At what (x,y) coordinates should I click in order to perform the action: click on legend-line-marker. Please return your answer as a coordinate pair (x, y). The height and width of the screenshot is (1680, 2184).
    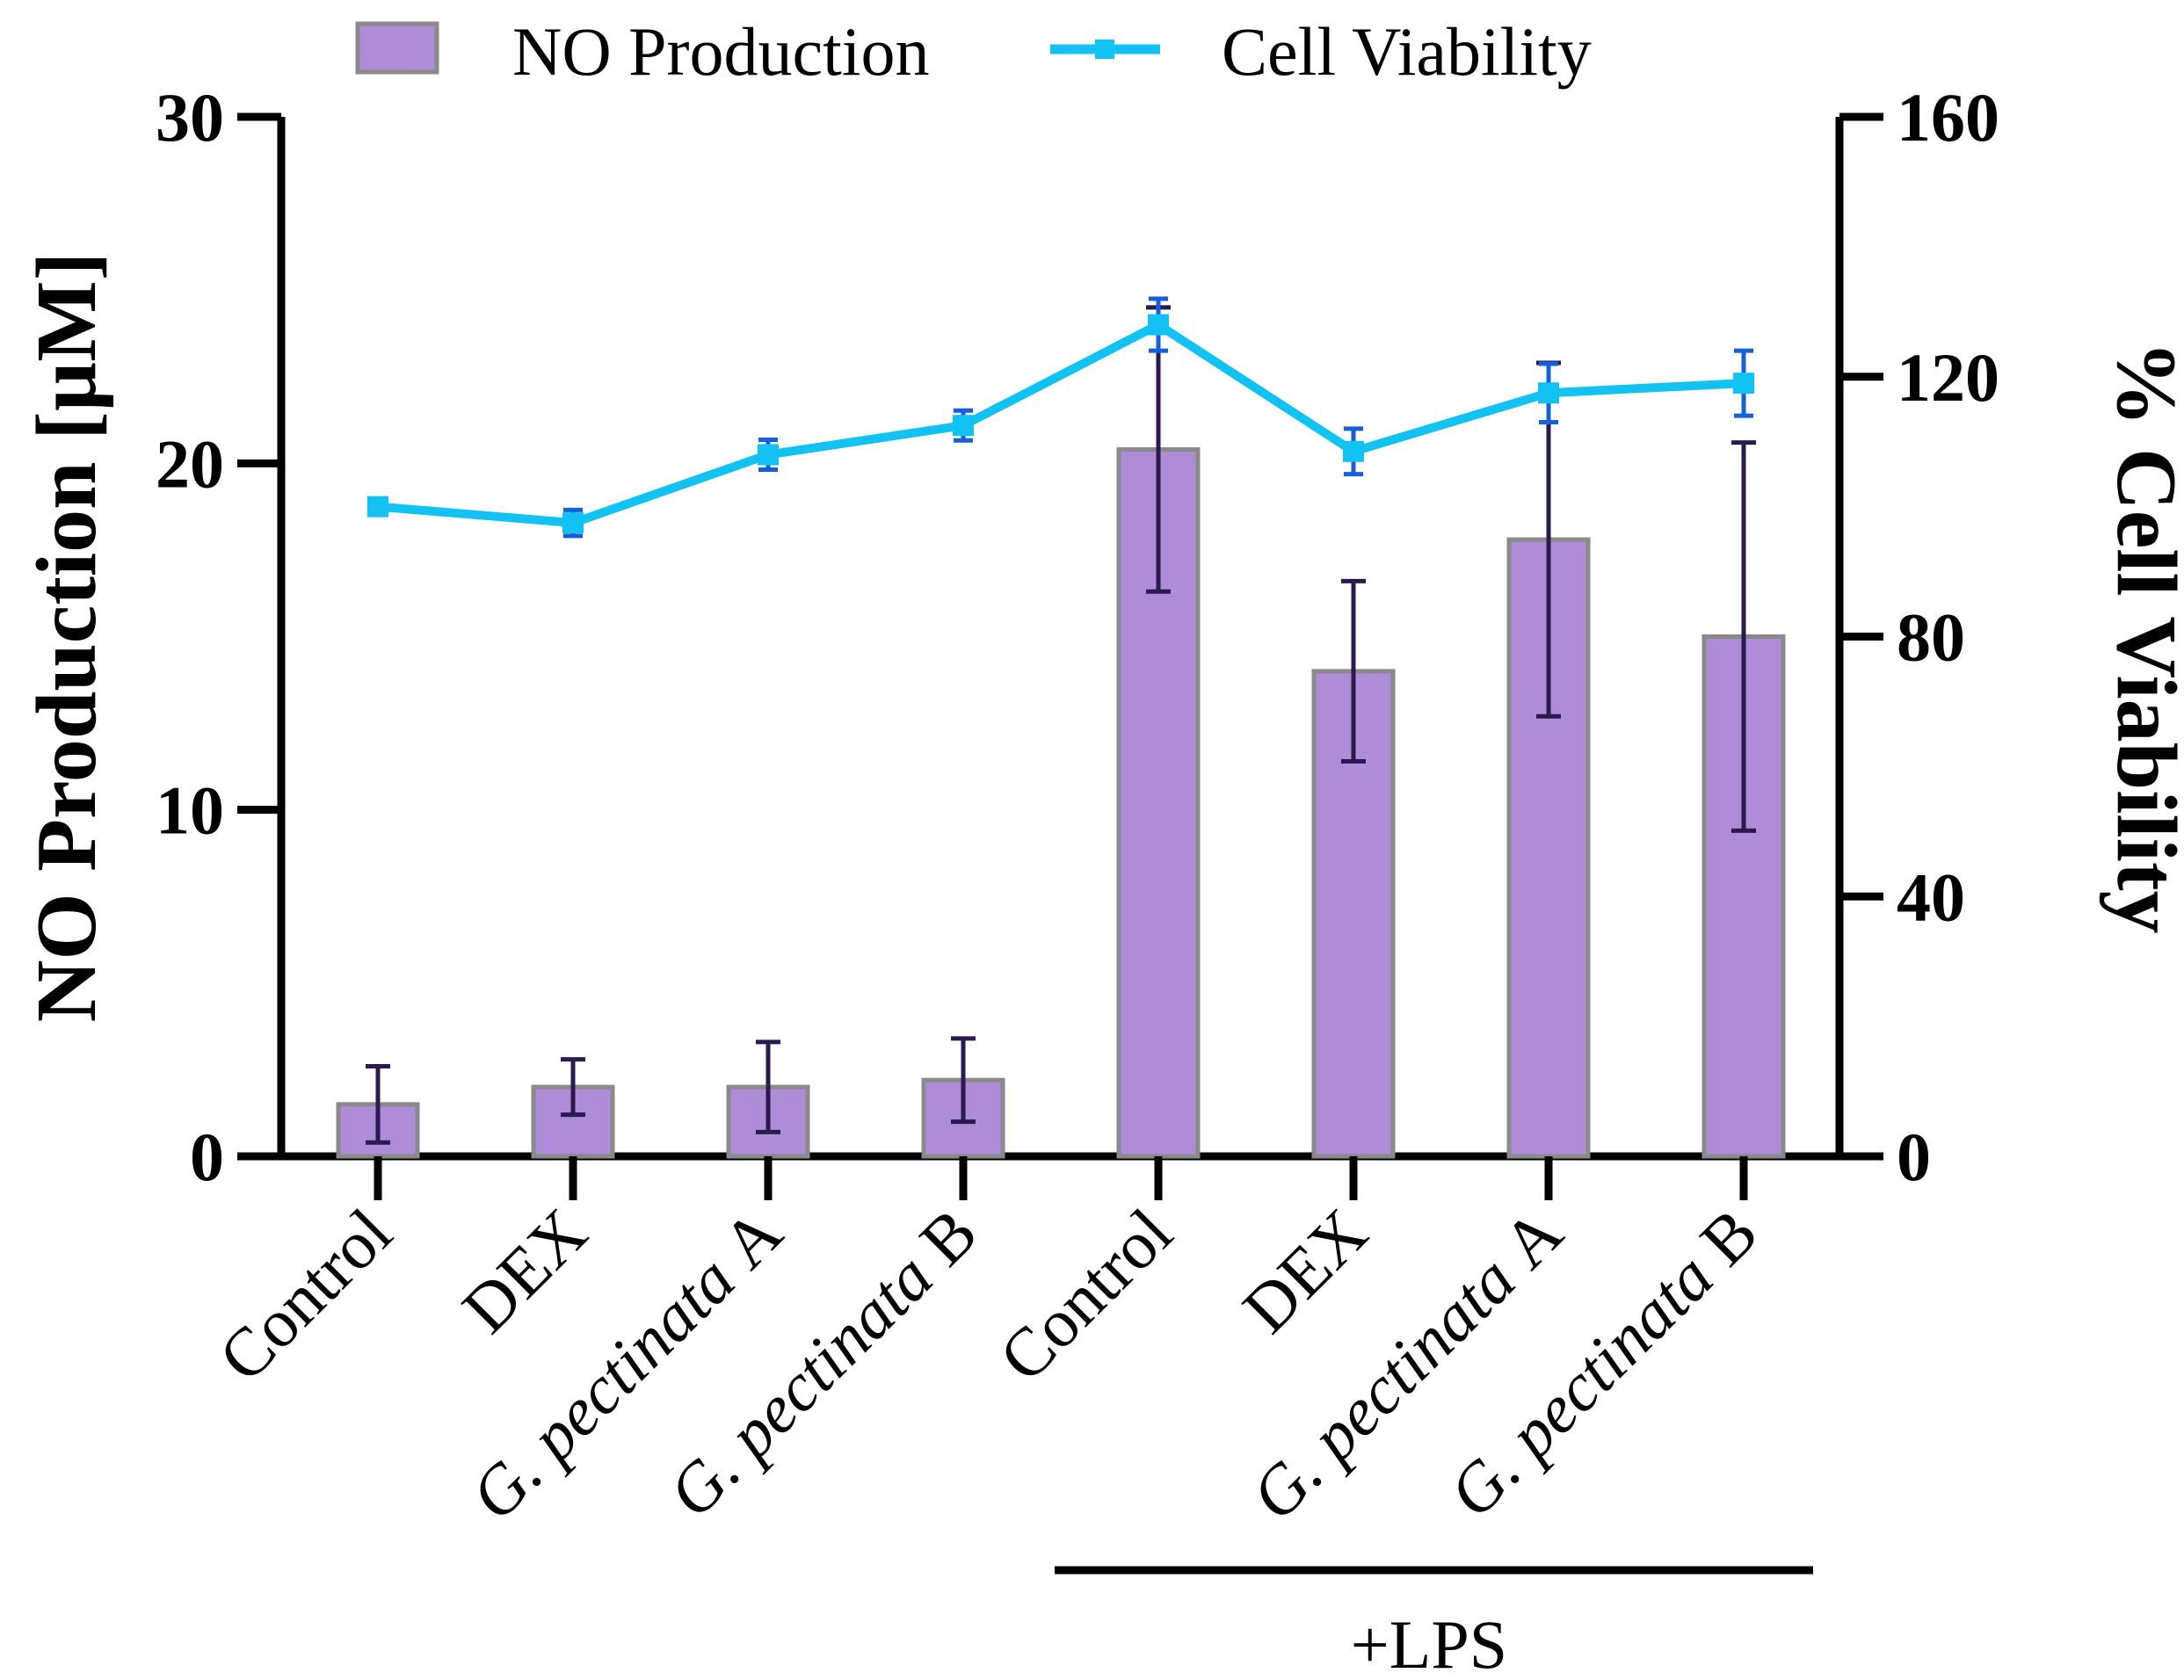
    Looking at the image, I should click on (1104, 49).